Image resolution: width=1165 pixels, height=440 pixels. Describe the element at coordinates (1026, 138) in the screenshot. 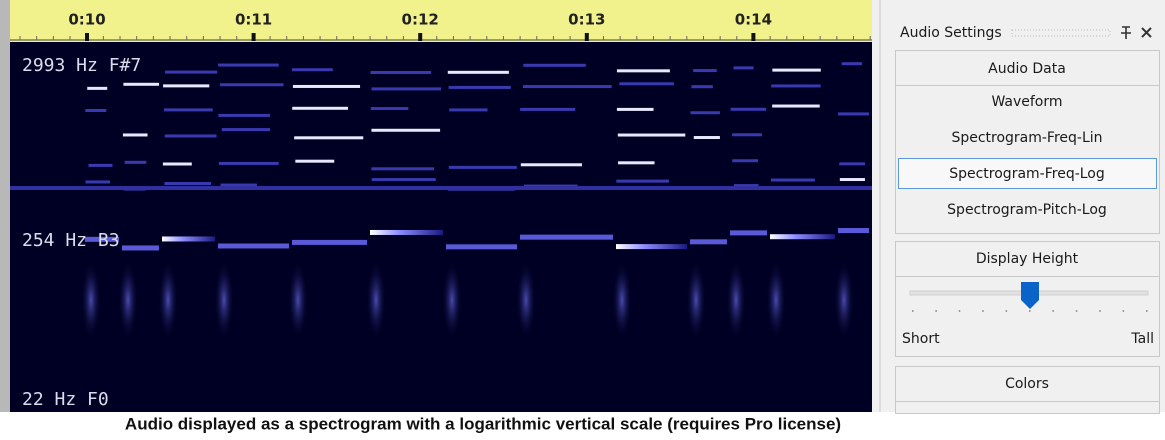

I see `audio-option: Spectrogram-Freq-Lin` at that location.